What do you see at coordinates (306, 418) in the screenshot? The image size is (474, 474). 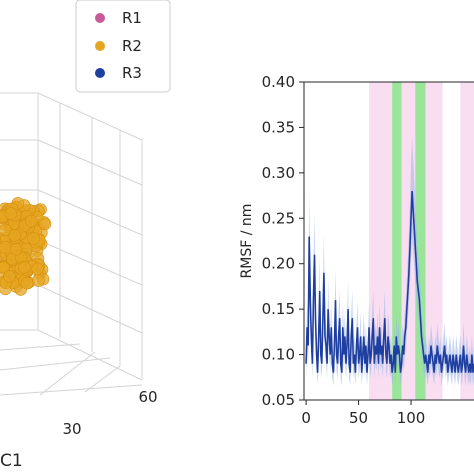 I see `x-tick-label: 0` at bounding box center [306, 418].